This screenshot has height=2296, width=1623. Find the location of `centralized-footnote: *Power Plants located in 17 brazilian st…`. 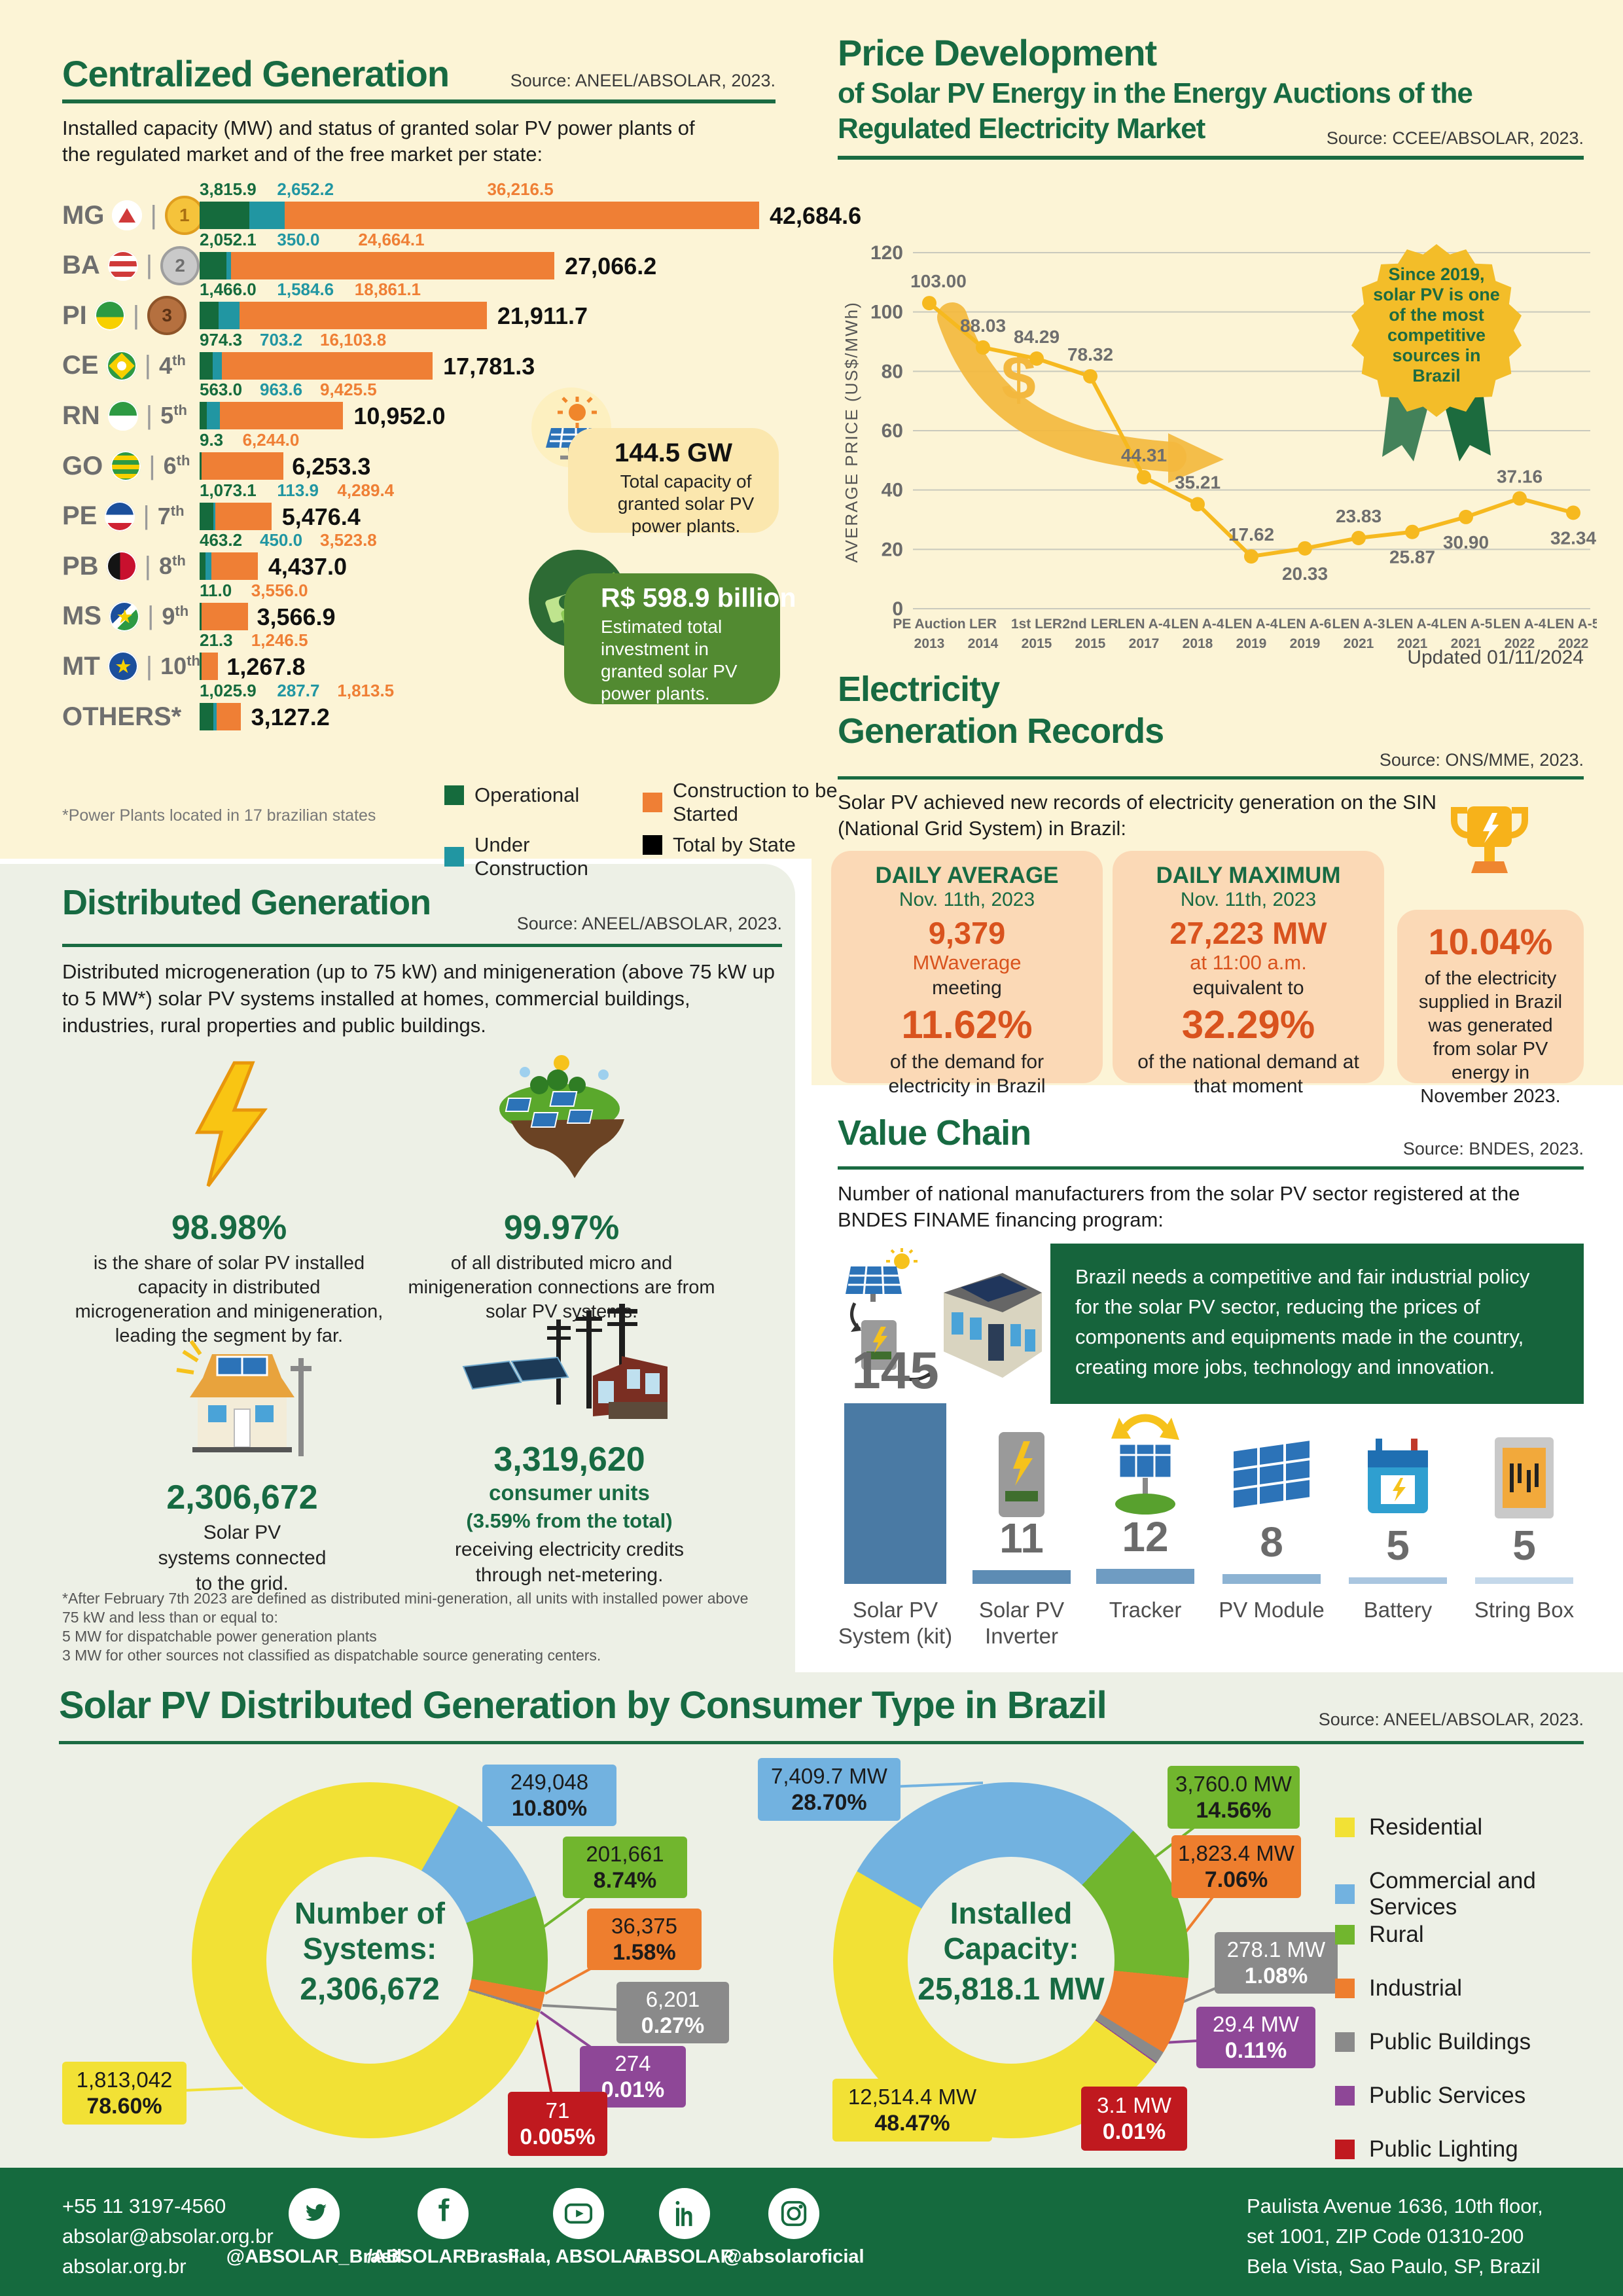

centralized-footnote: *Power Plants located in 17 brazilian st… is located at coordinates (219, 815).